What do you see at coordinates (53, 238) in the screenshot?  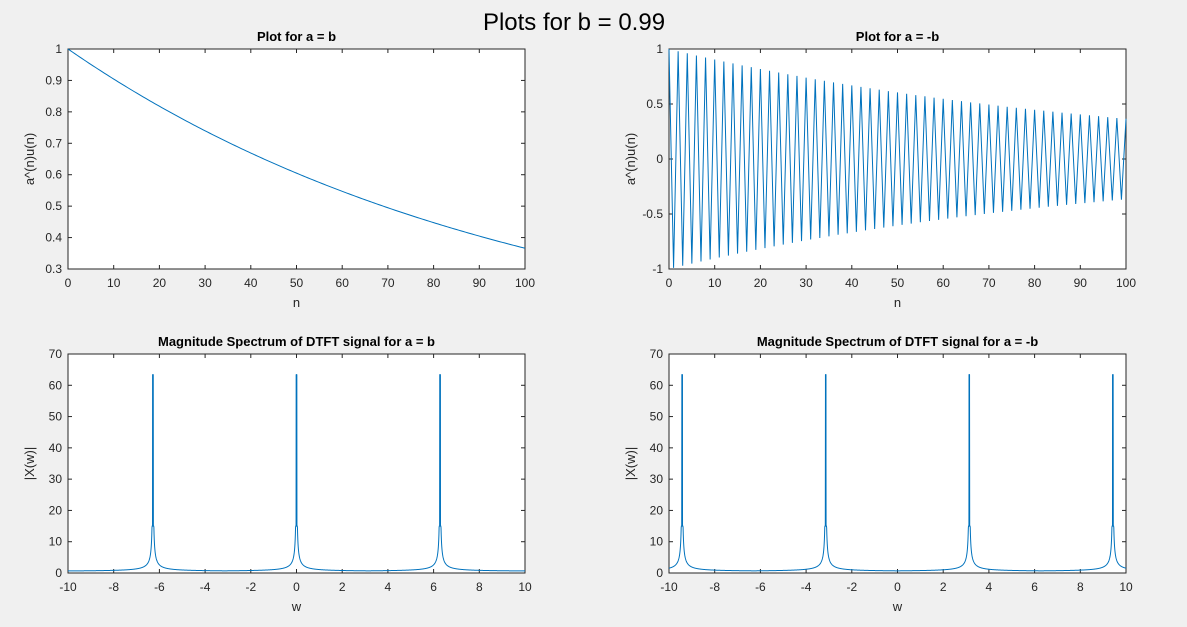 I see `y-tick-label: 0.4` at bounding box center [53, 238].